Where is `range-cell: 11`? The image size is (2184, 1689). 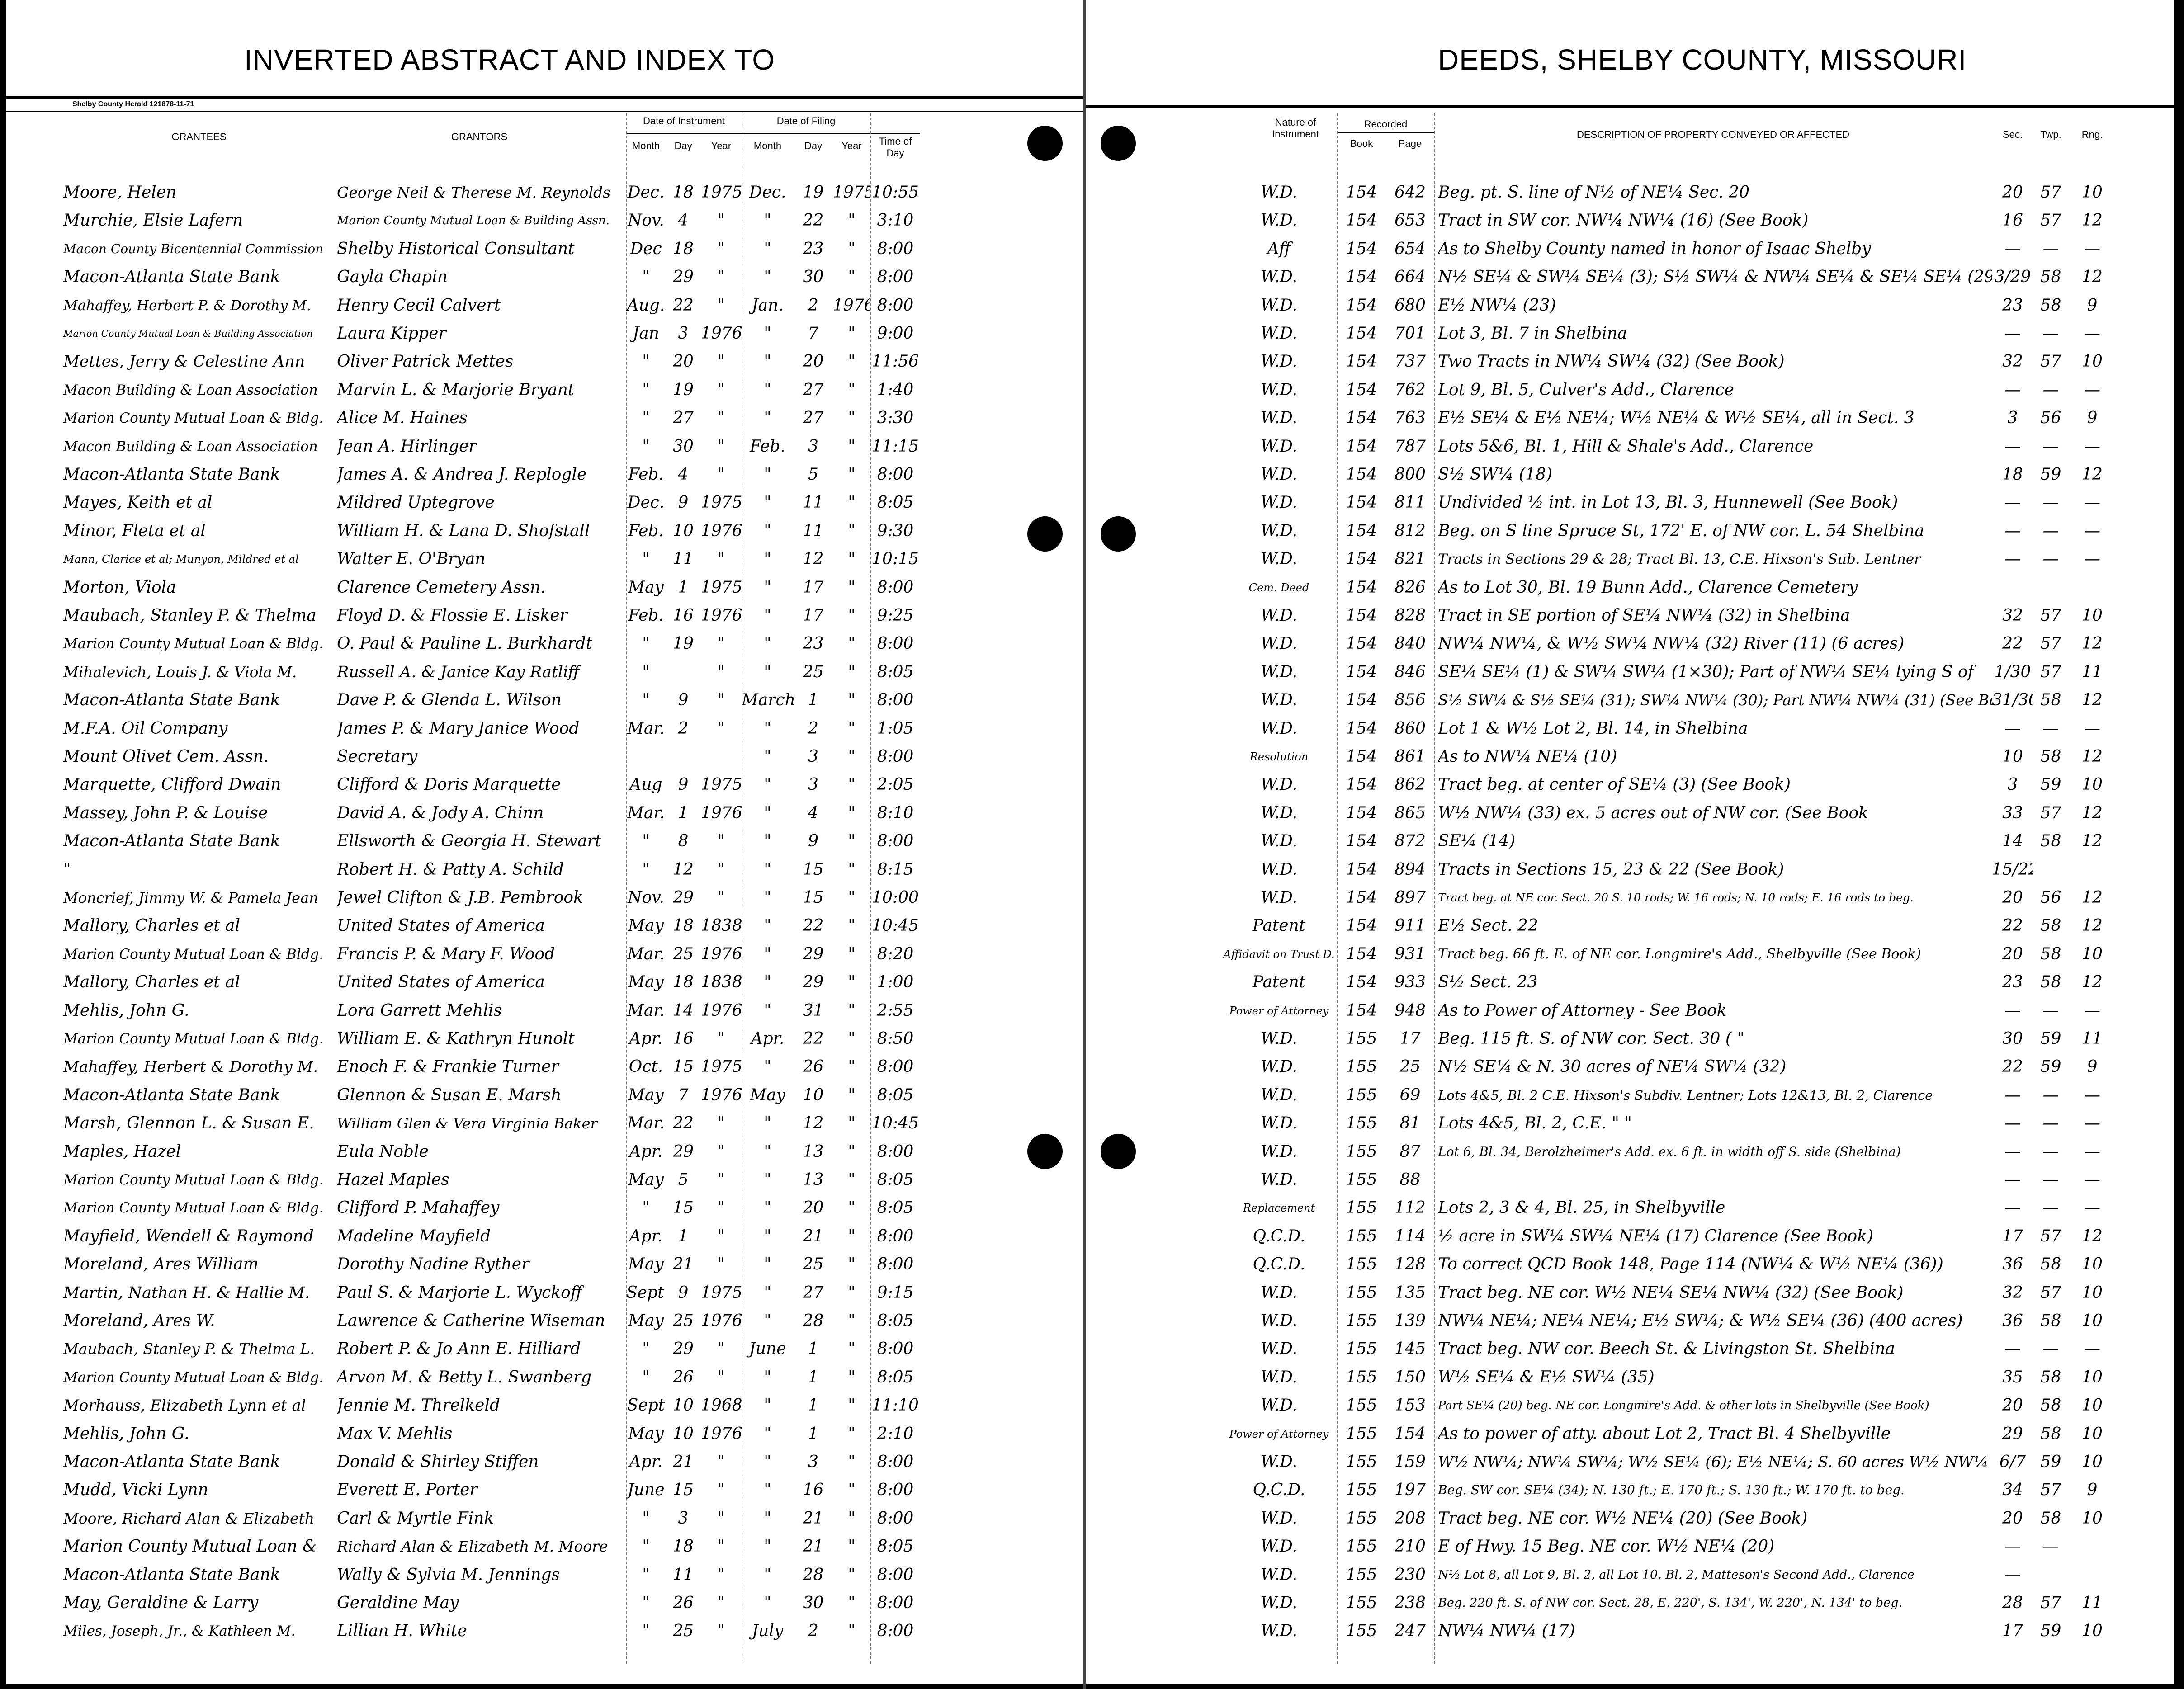 range-cell: 11 is located at coordinates (2093, 671).